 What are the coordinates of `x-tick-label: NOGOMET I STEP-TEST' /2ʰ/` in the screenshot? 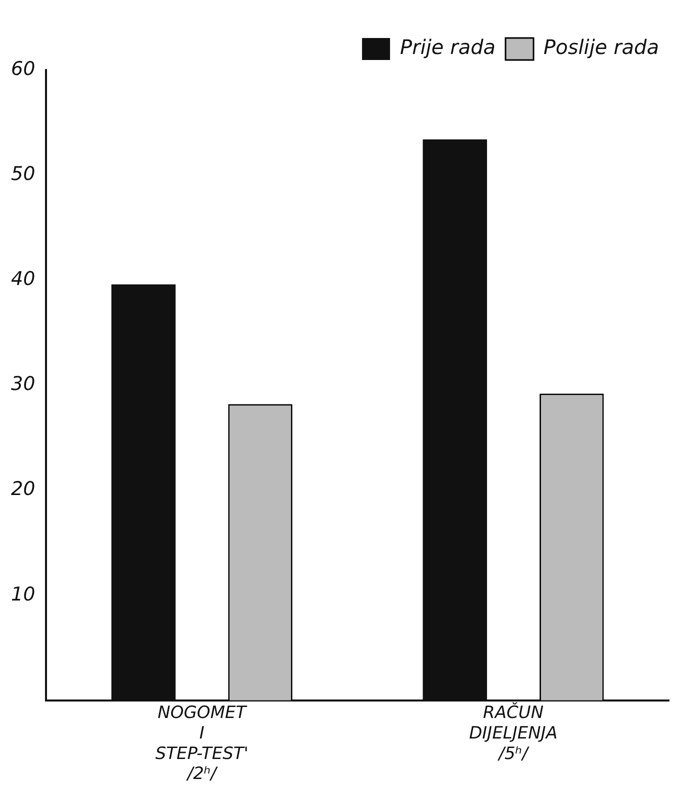 It's located at (201, 743).